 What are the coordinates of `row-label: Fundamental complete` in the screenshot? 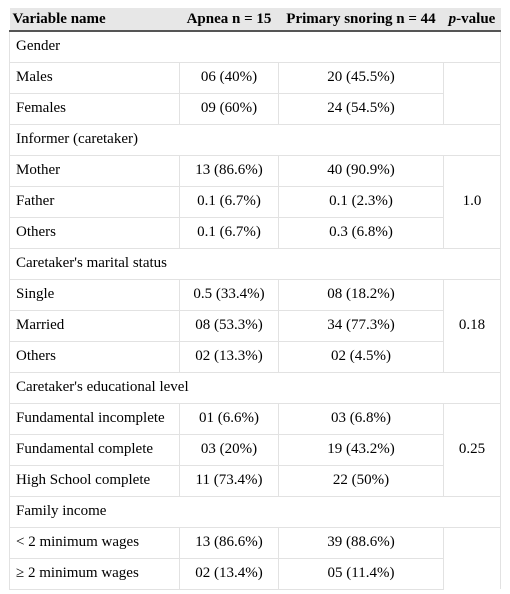 It's located at (94, 449).